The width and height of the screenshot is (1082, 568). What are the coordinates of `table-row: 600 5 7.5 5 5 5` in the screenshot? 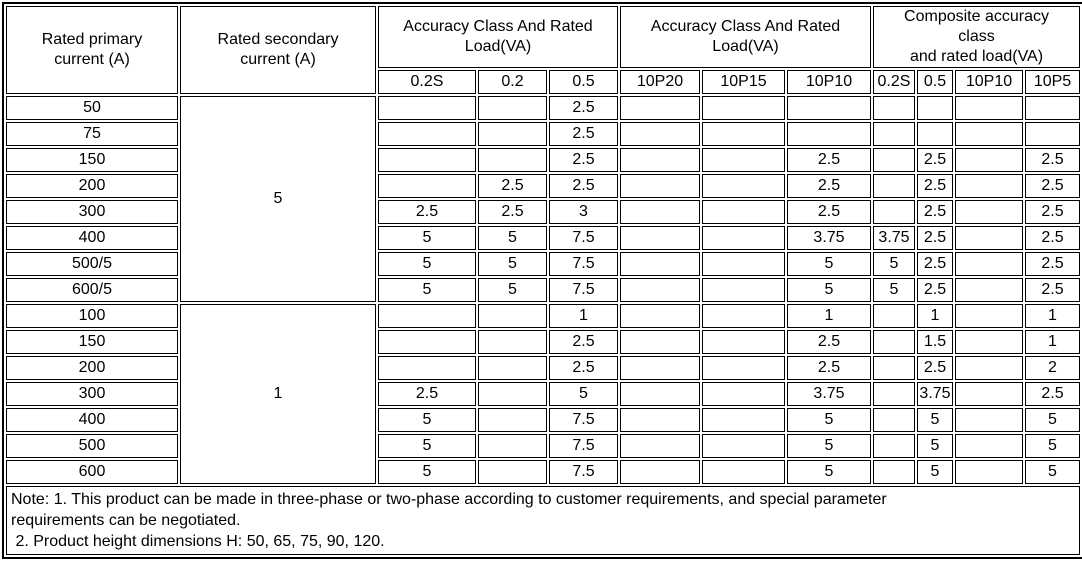 It's located at (543, 472).